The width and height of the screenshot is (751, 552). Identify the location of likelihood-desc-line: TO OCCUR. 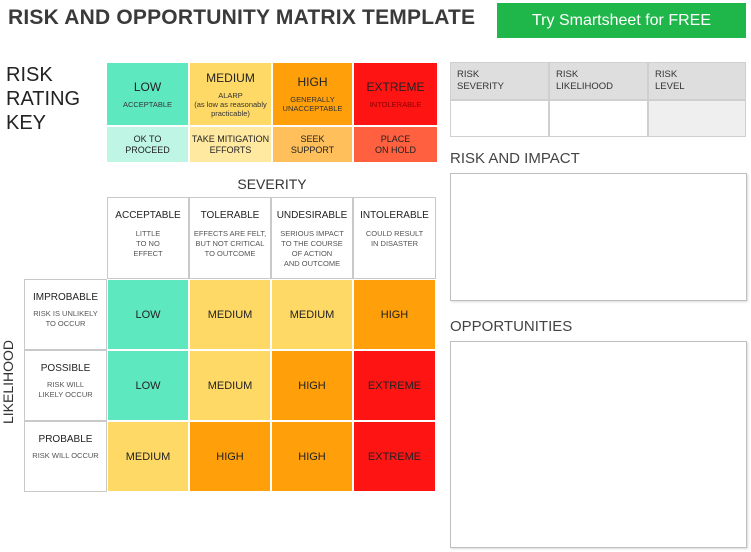
(65, 323).